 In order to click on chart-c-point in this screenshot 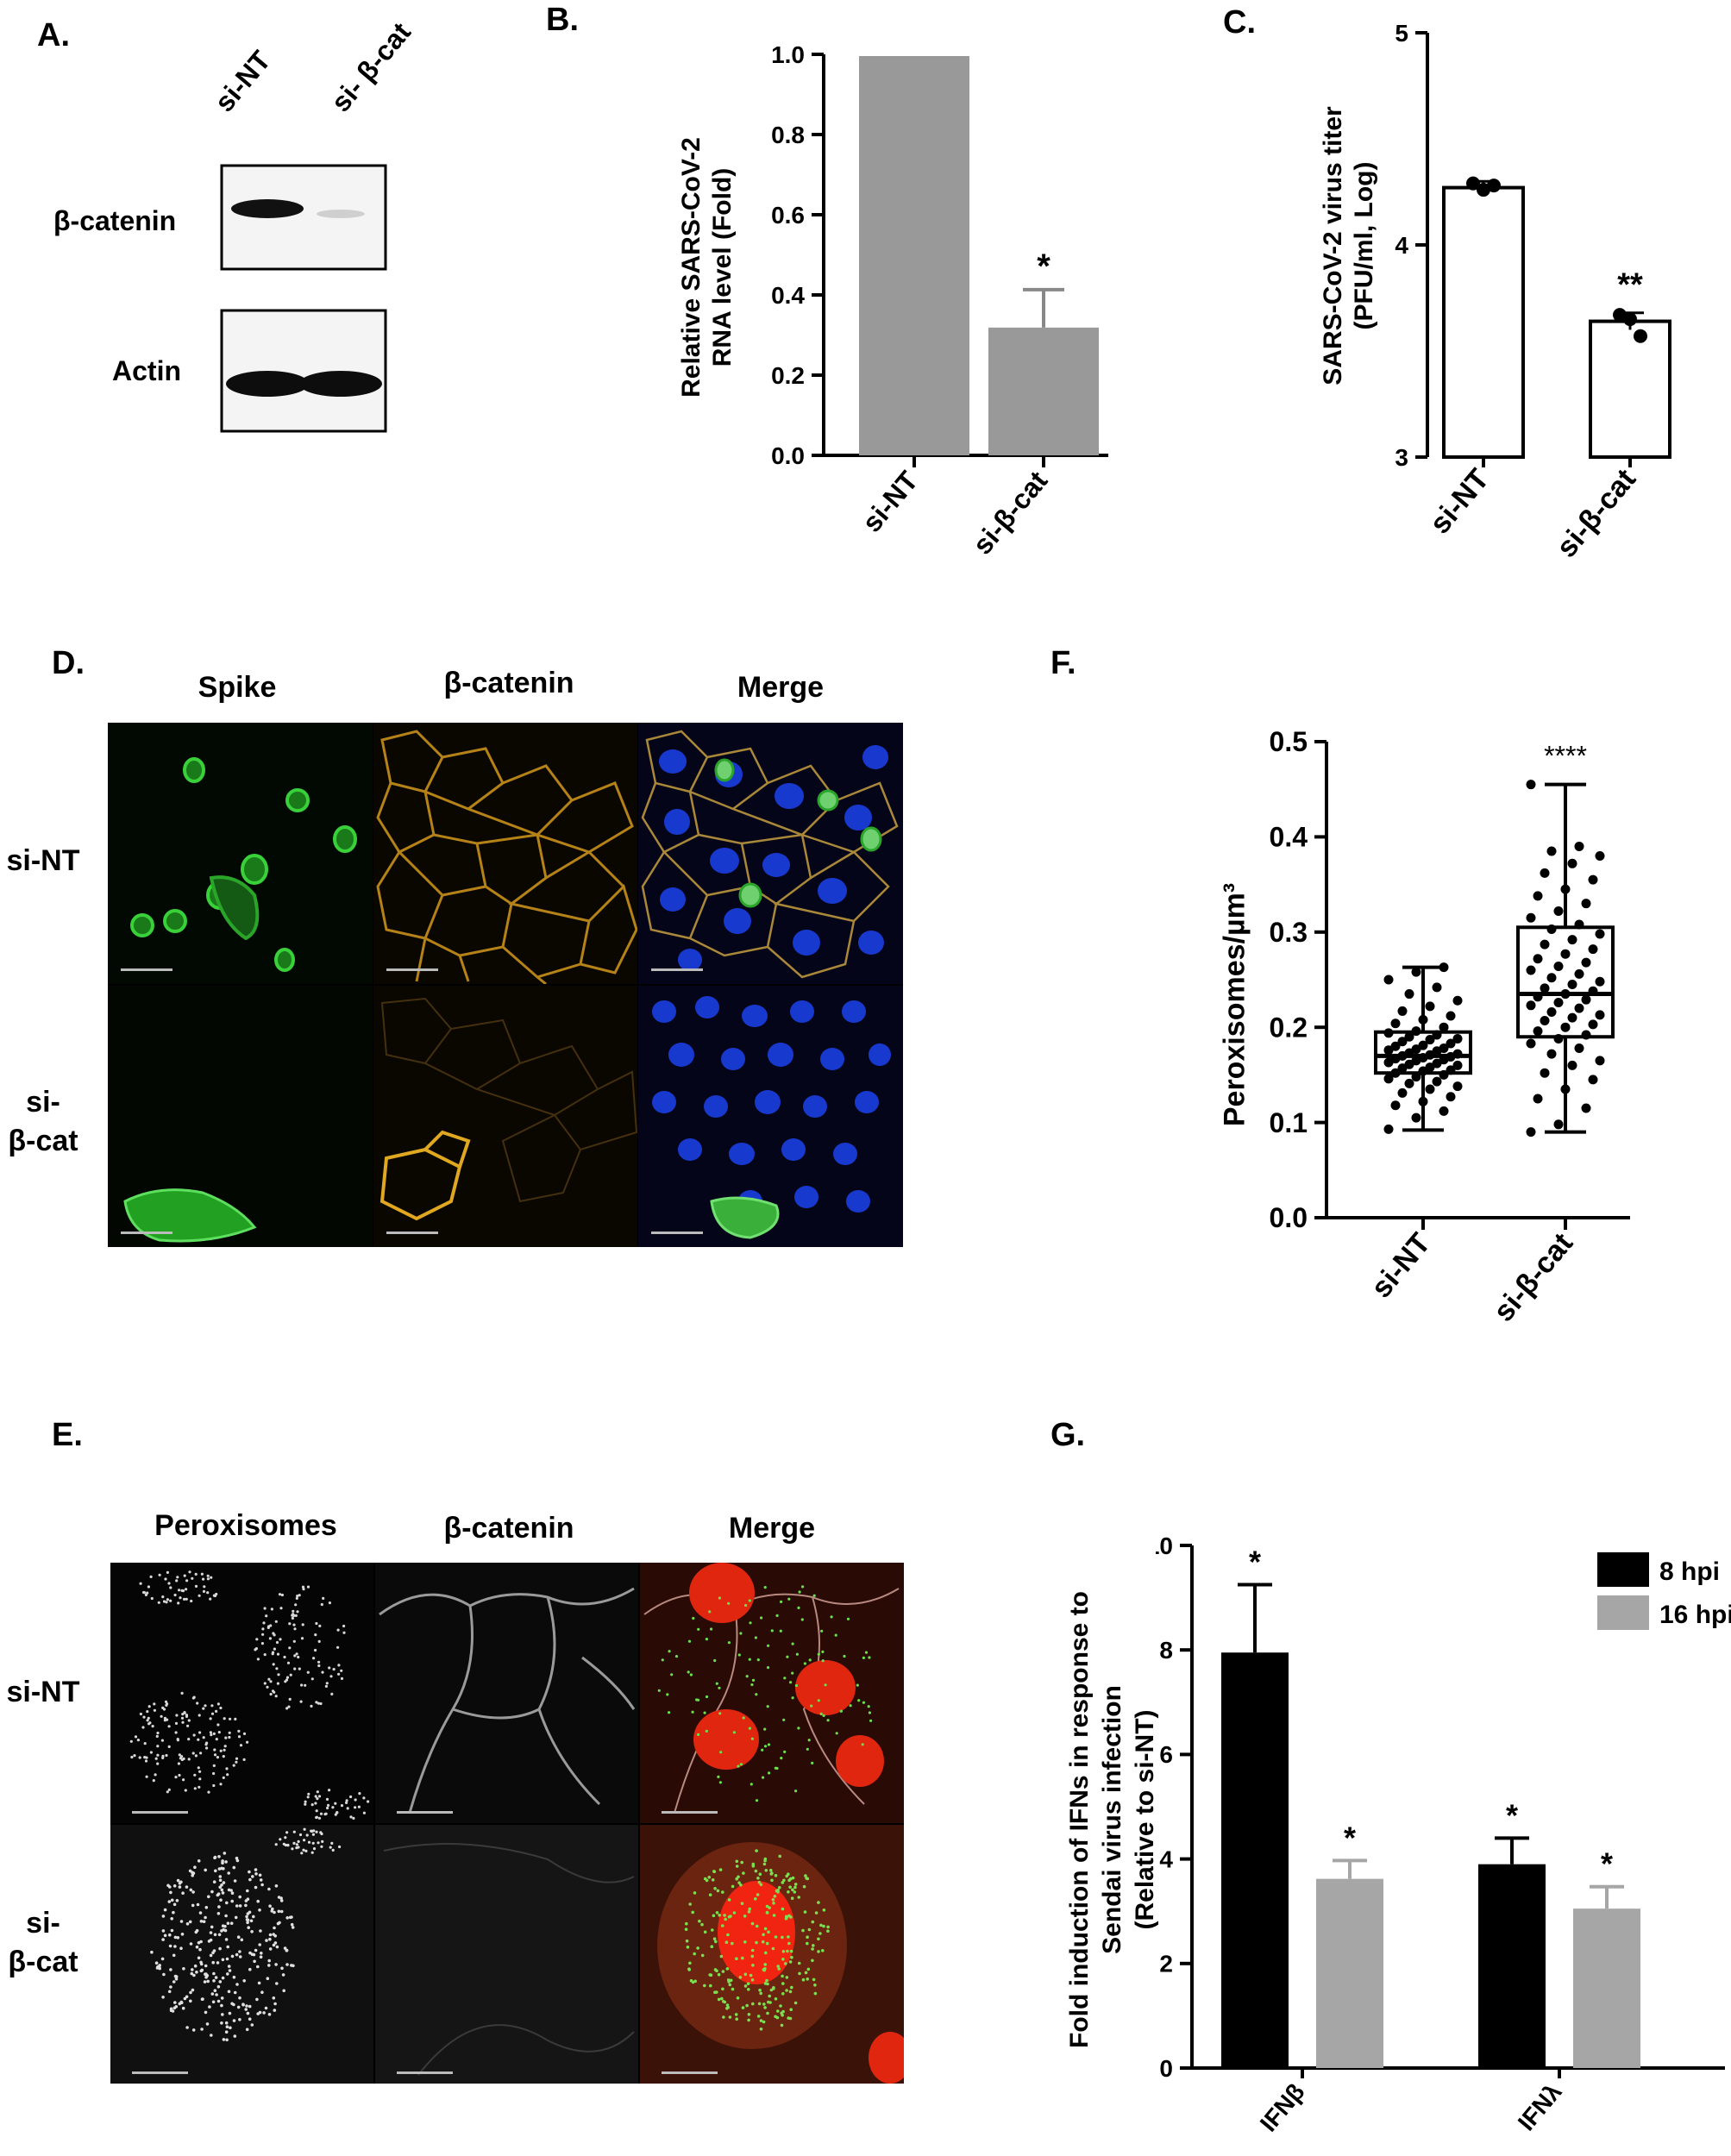, I will do `click(1473, 183)`.